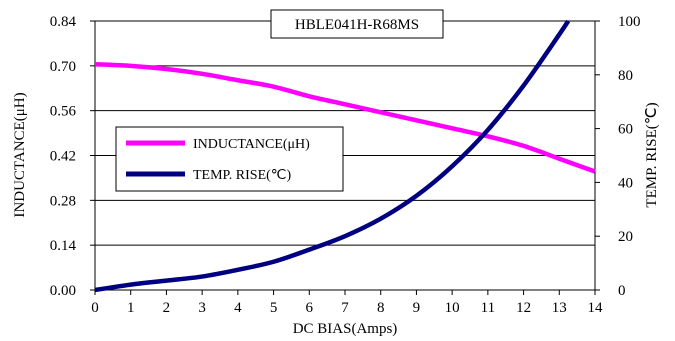 This screenshot has height=341, width=675. I want to click on x-tick-label: 14, so click(596, 308).